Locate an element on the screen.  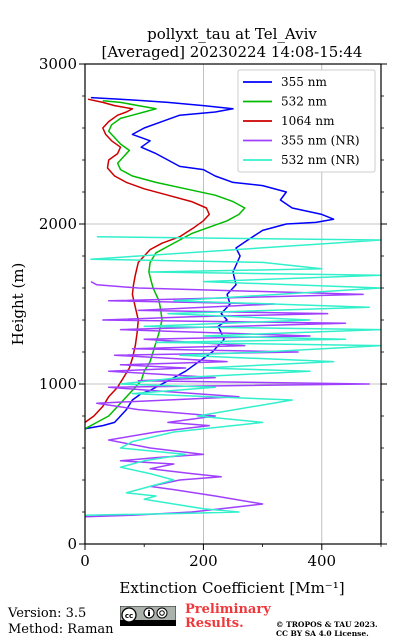
legend-label: 1064 nm is located at coordinates (308, 121).